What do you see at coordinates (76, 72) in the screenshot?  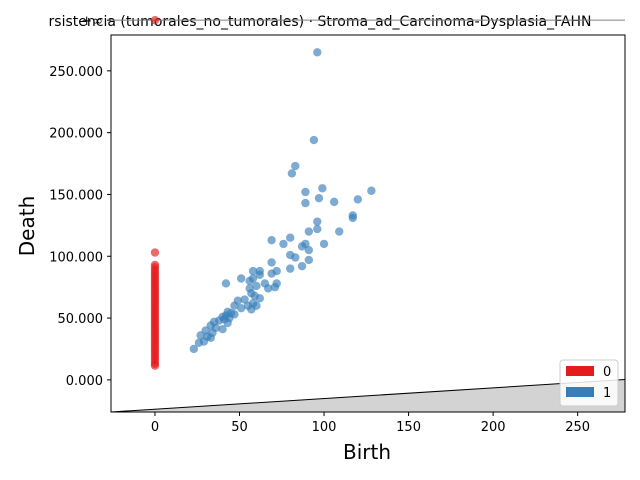 I see `y-tick-label: 250.000` at bounding box center [76, 72].